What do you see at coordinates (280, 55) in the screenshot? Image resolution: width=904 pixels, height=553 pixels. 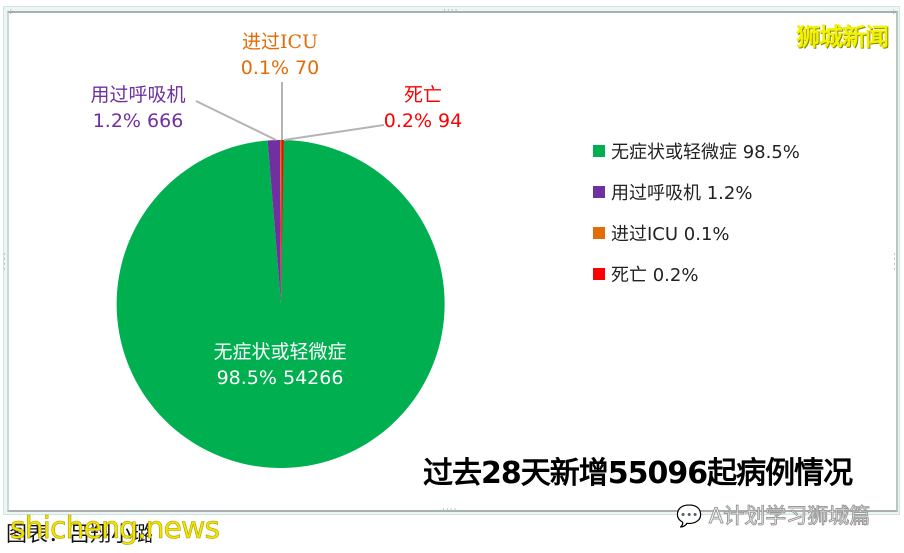 I see `data-label-icu: 进过ICU 0.1% 70` at bounding box center [280, 55].